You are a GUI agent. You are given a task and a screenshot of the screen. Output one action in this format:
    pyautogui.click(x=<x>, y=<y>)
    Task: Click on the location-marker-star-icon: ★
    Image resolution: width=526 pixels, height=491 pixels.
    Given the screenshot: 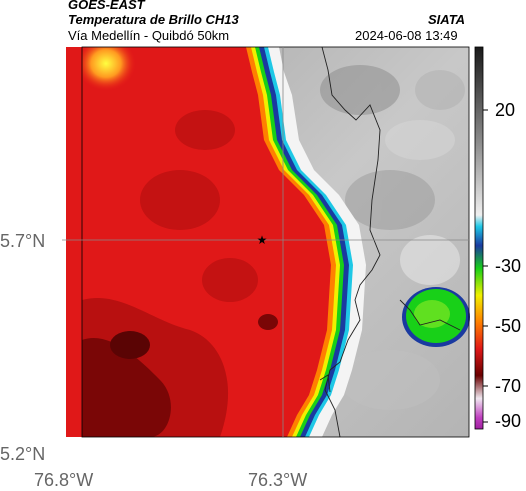 What is the action you would take?
    pyautogui.click(x=262, y=240)
    